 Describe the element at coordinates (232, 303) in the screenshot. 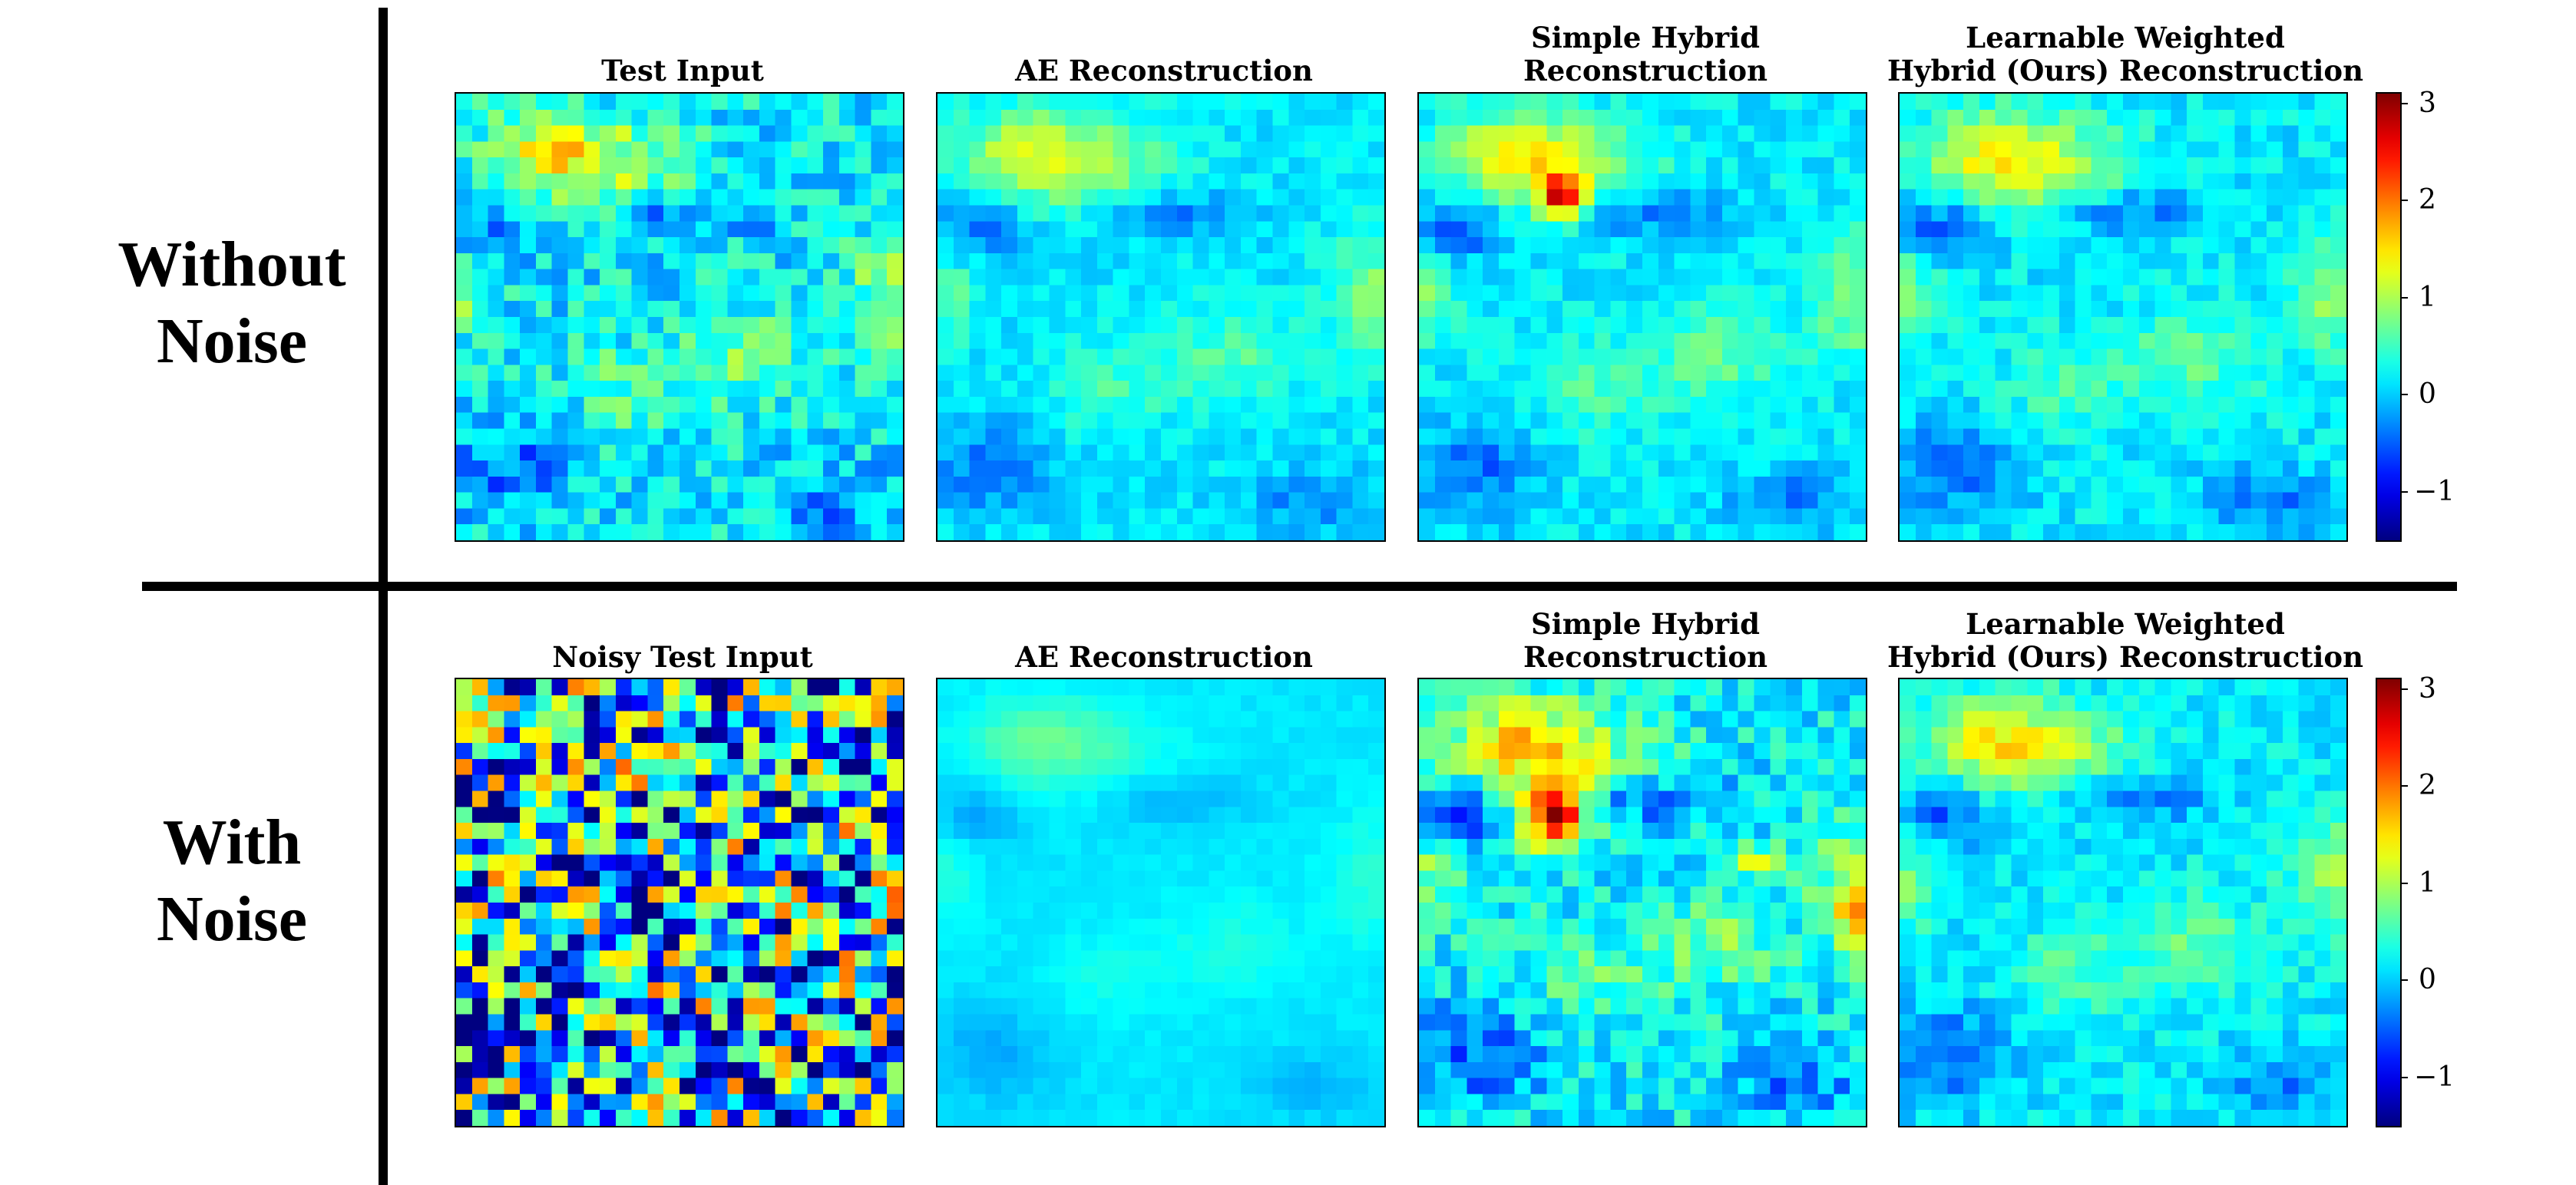

I see `row-label-without-noise: Without Noise` at that location.